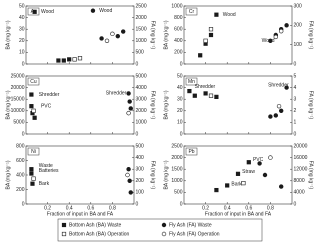 The image size is (320, 249). What do you see at coordinates (176, 158) in the screenshot?
I see `y-tick-label: 2000` at bounding box center [176, 158].